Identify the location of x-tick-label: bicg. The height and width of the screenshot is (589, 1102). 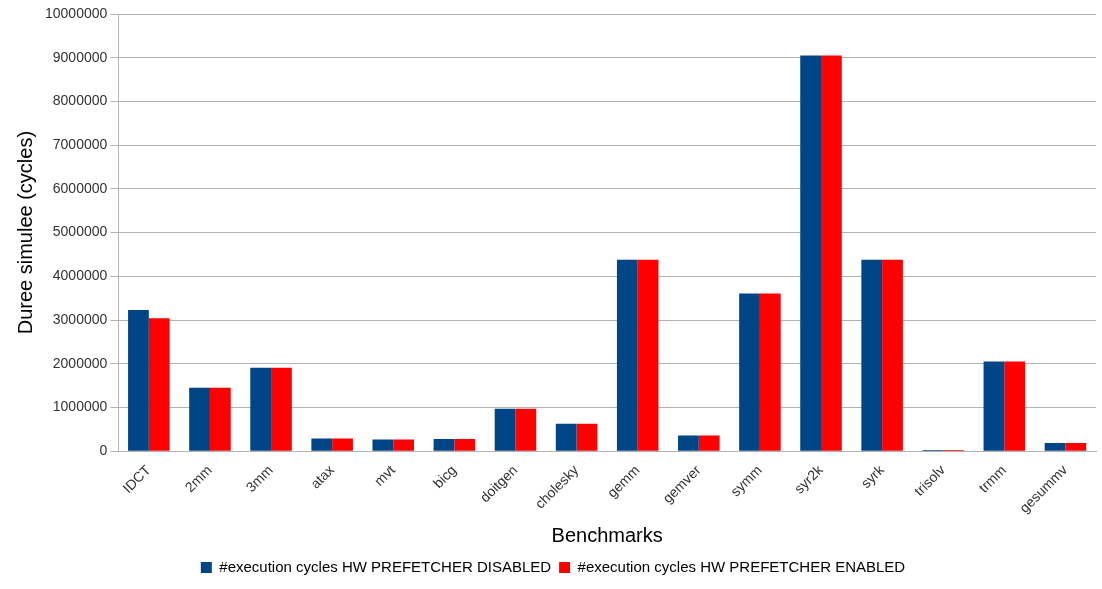
(444, 476).